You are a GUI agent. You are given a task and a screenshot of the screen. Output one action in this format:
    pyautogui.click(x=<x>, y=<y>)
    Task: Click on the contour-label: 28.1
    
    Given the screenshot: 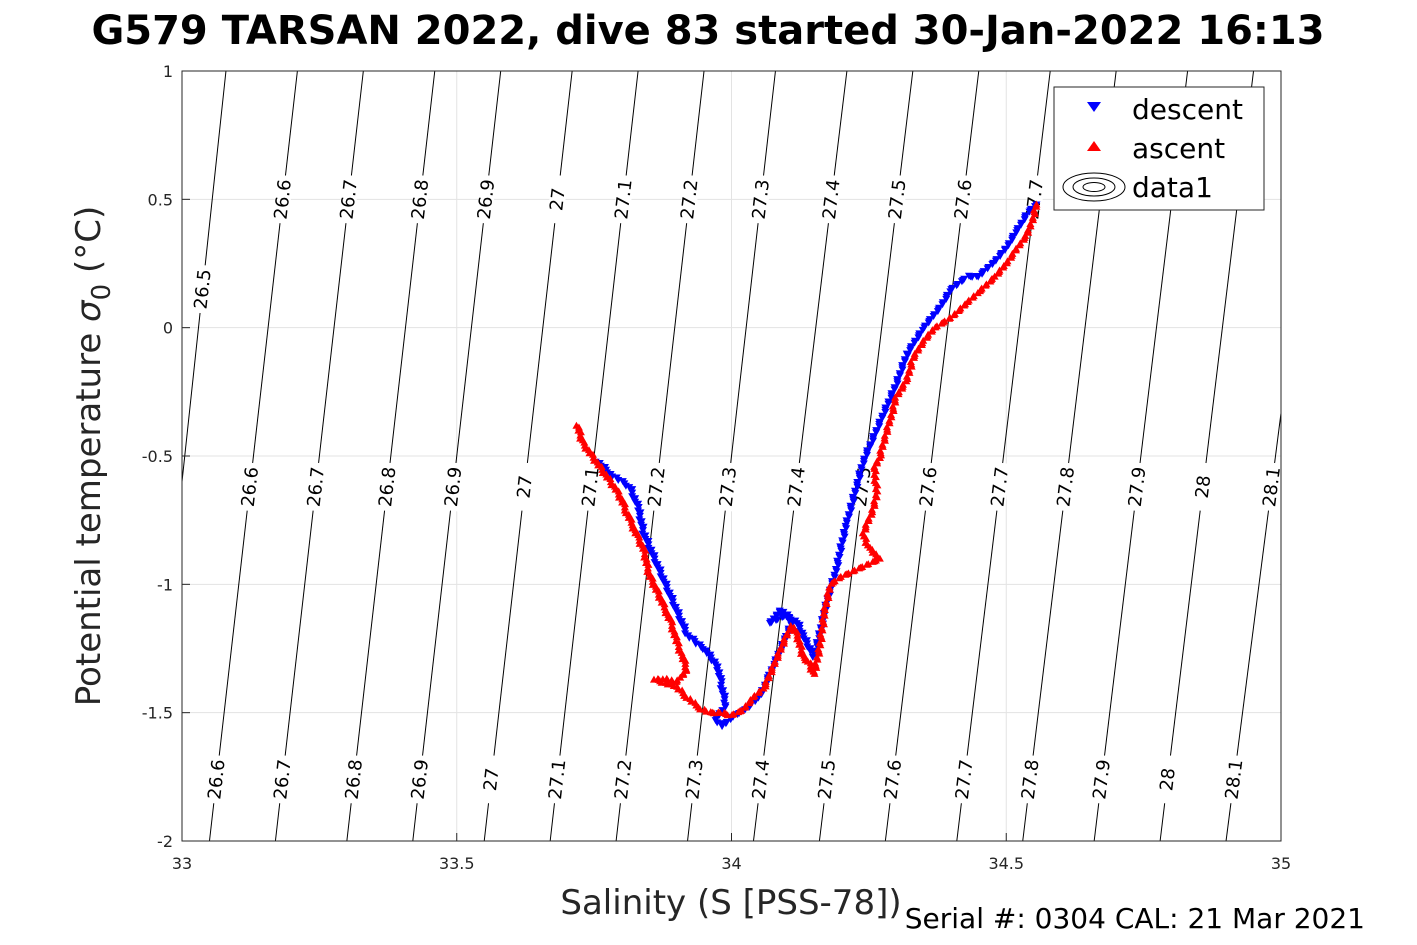 What is the action you would take?
    pyautogui.click(x=1234, y=779)
    